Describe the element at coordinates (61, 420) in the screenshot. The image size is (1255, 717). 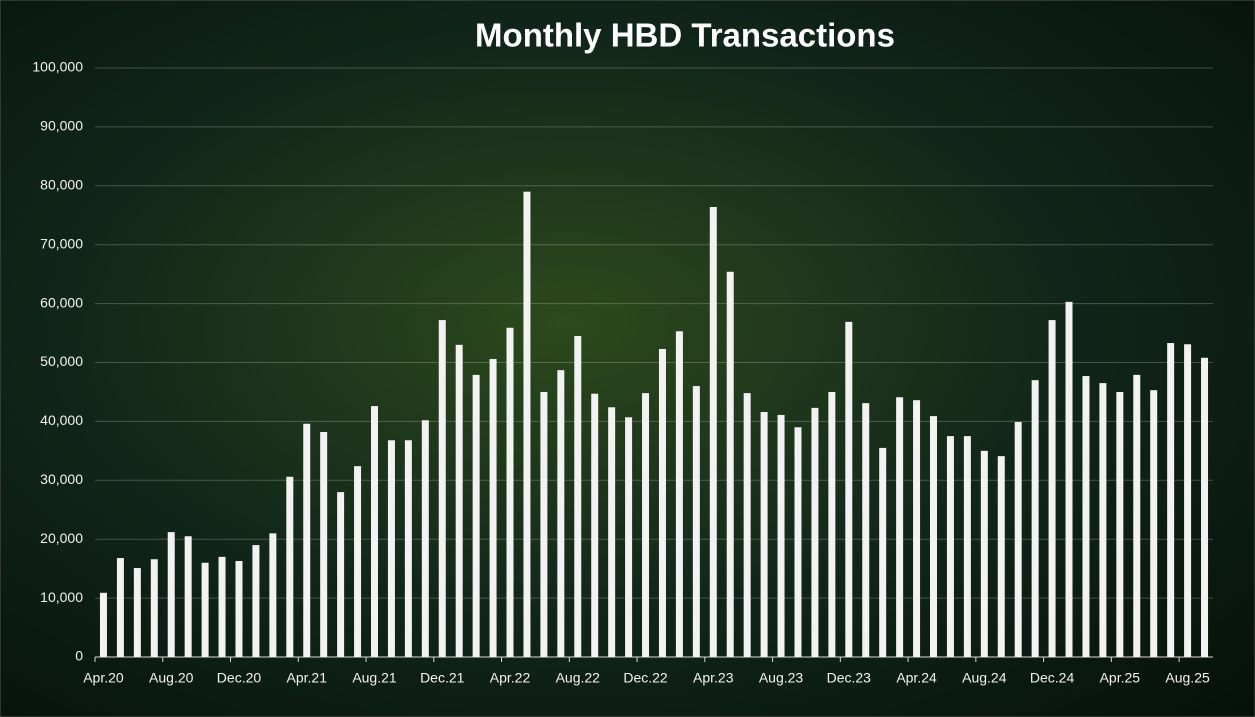
I see `y-tick-label: 40,000` at that location.